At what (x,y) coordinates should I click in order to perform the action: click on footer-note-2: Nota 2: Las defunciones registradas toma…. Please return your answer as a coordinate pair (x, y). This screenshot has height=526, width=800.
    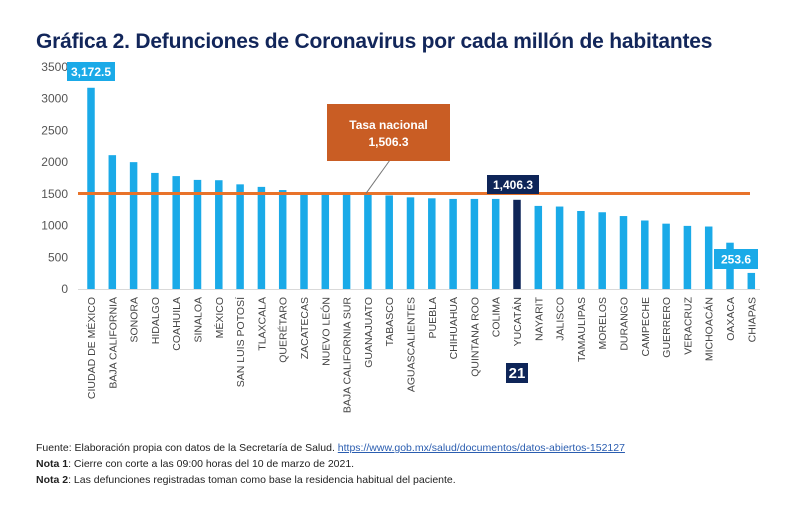
    Looking at the image, I should click on (246, 480).